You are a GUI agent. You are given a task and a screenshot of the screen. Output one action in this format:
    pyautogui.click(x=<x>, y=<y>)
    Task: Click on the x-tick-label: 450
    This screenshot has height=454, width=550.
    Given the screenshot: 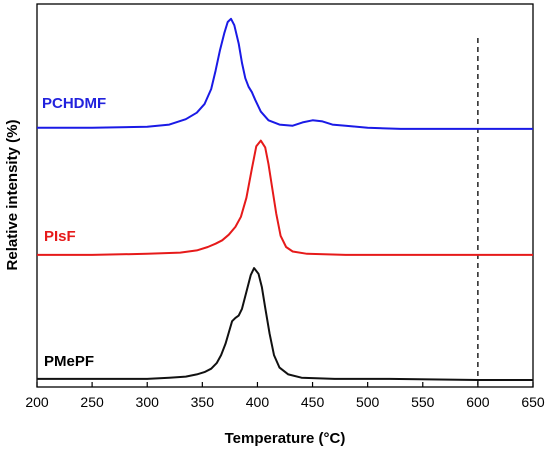 What is the action you would take?
    pyautogui.click(x=313, y=402)
    